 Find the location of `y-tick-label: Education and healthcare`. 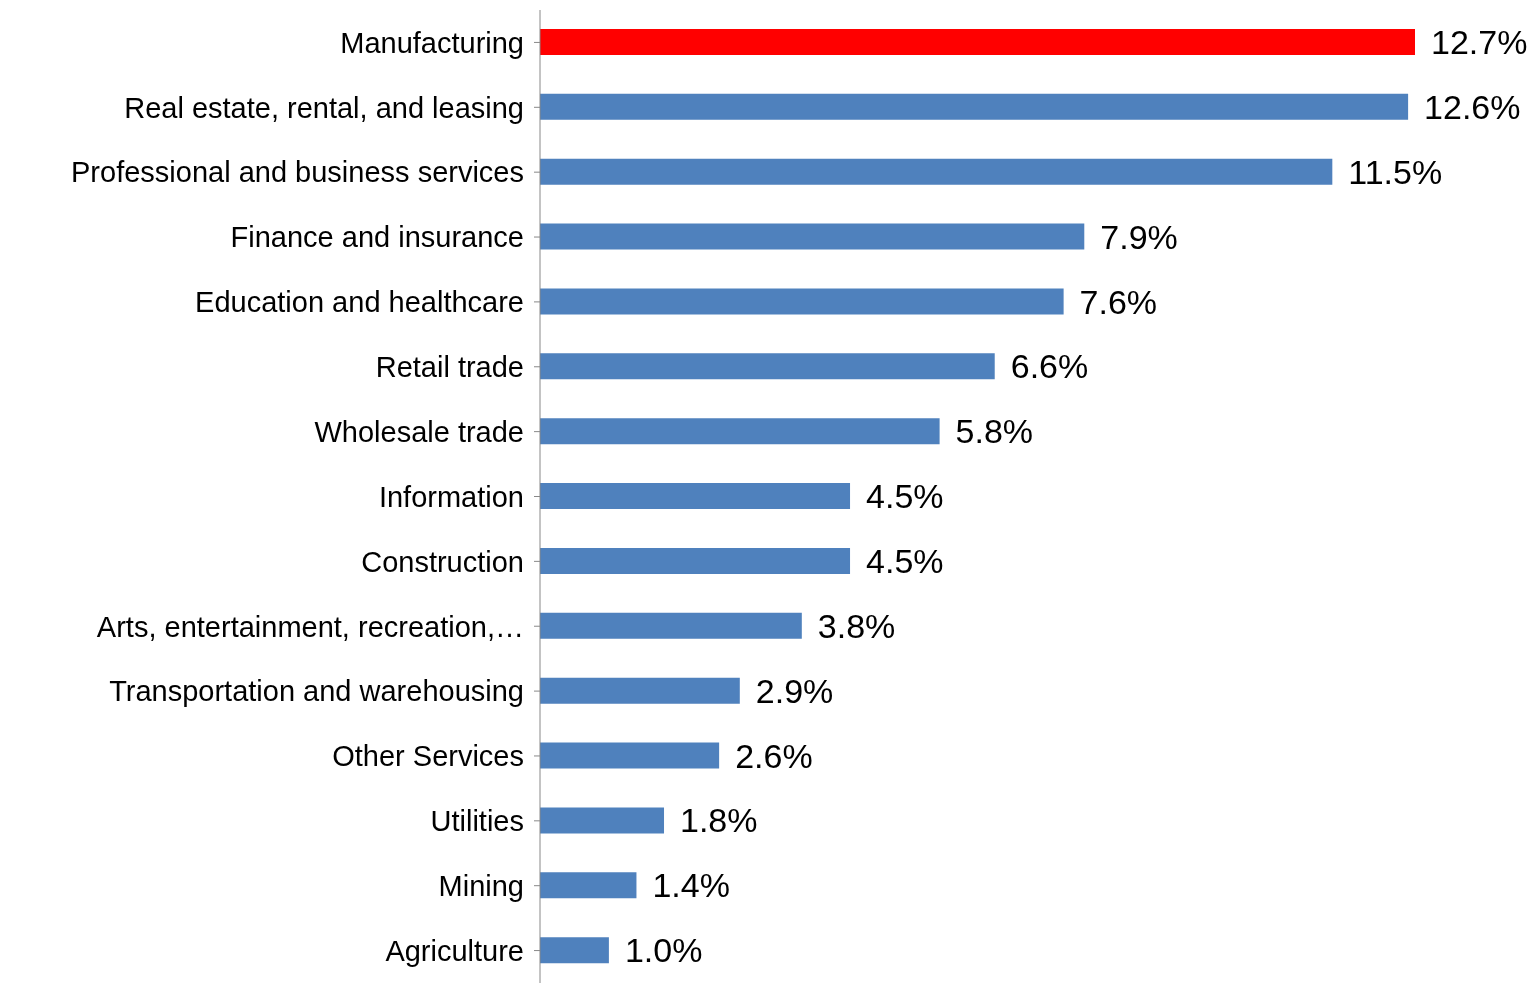

y-tick-label: Education and healthcare is located at coordinates (359, 302).